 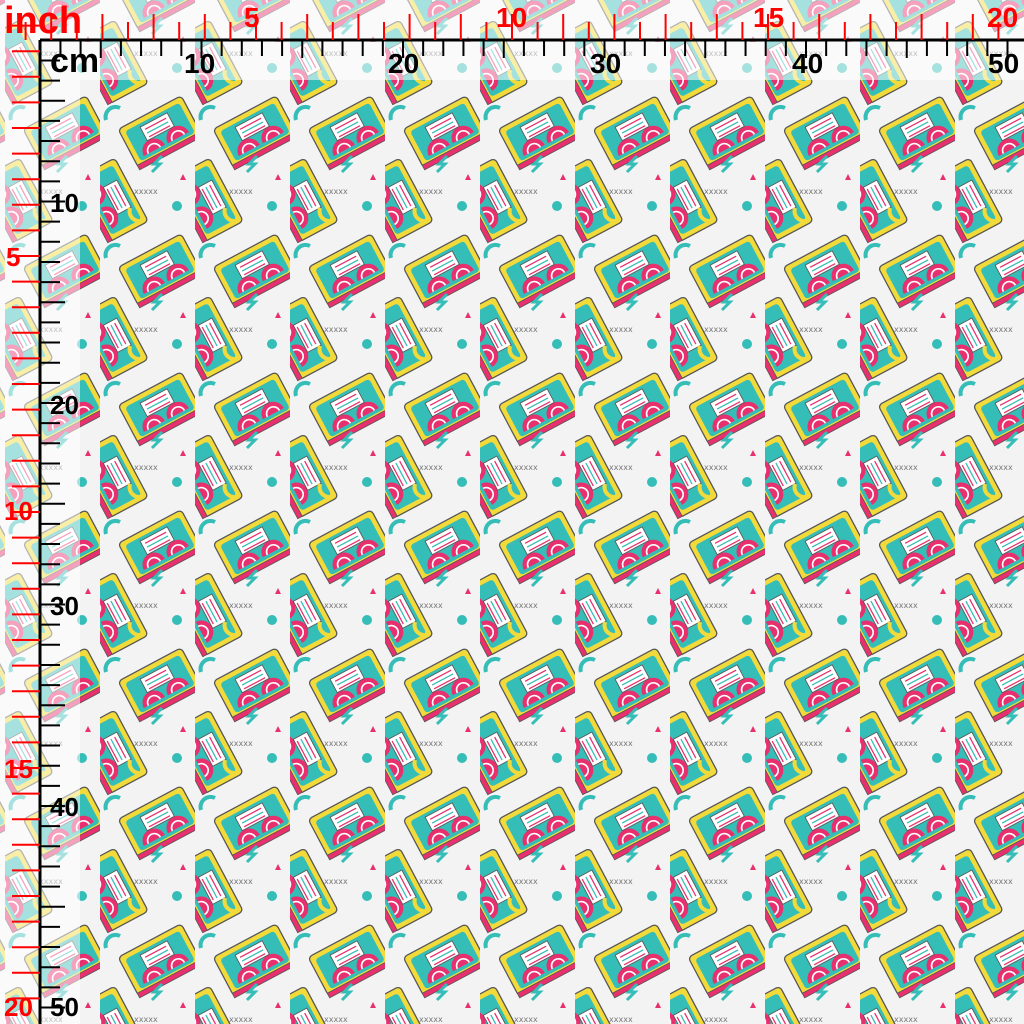 What do you see at coordinates (606, 63) in the screenshot?
I see `top-cm-label: 30` at bounding box center [606, 63].